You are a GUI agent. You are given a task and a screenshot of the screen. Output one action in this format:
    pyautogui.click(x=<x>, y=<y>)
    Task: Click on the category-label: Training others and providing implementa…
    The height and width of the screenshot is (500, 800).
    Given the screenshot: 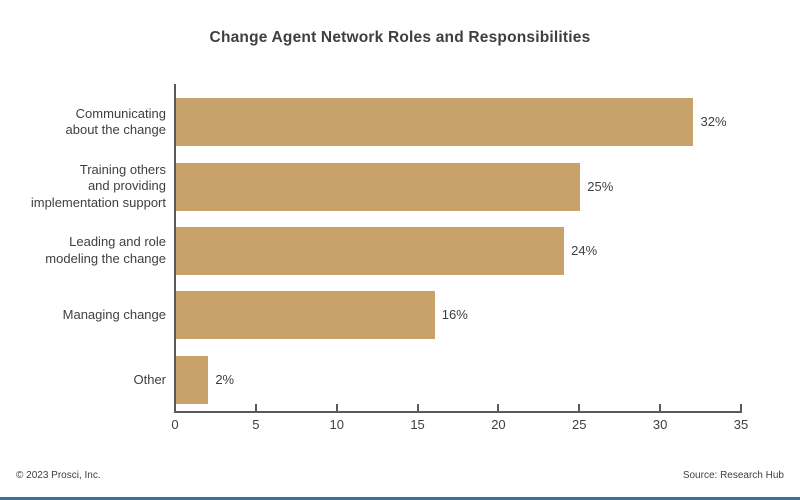 What is the action you would take?
    pyautogui.click(x=98, y=185)
    